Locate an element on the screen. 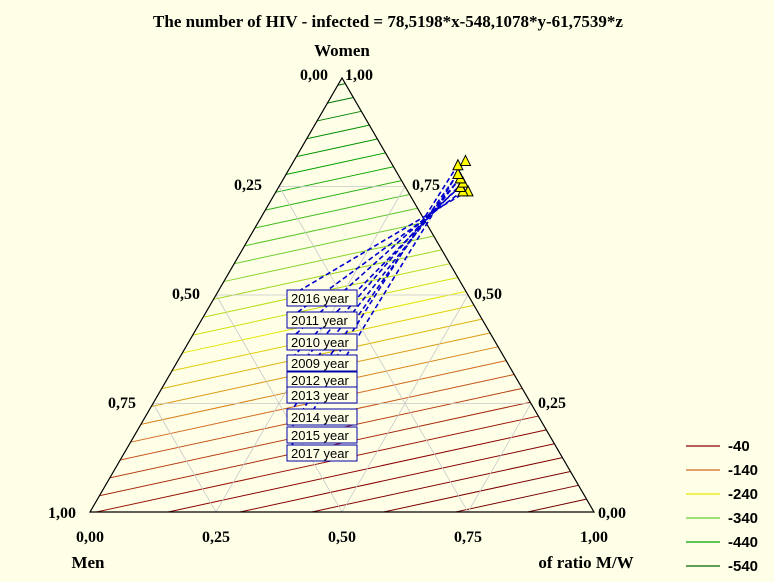 This screenshot has height=582, width=774. axis-title-right: of ratio M/W is located at coordinates (585, 562).